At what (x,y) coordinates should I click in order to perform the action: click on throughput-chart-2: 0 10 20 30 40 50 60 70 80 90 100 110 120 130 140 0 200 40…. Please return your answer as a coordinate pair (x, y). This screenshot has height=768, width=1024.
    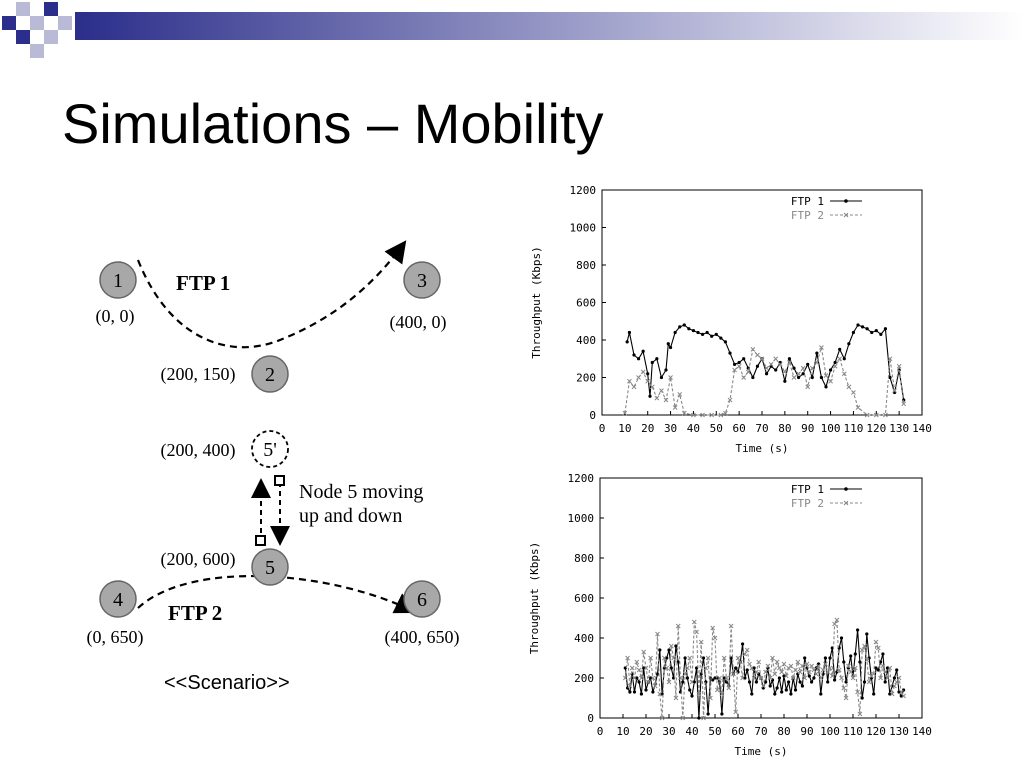
    Looking at the image, I should click on (730, 615).